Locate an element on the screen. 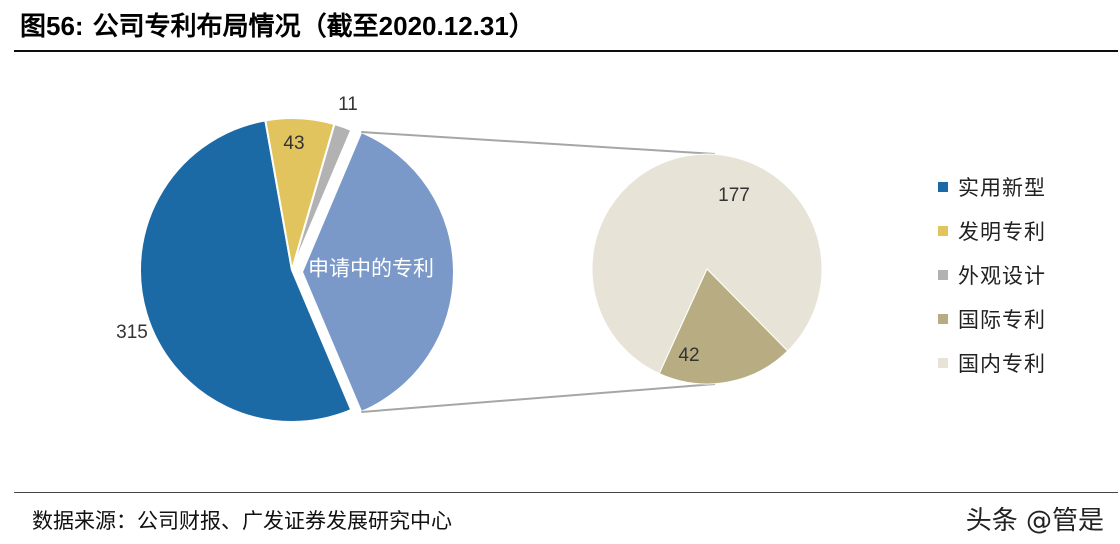 The width and height of the screenshot is (1120, 544). figure-title-suffix: ） is located at coordinates (521, 27).